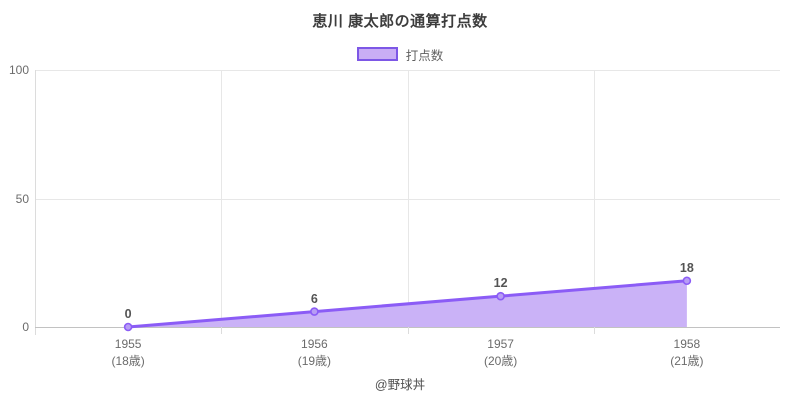  Describe the element at coordinates (25, 327) in the screenshot. I see `y-tick-label: 0` at that location.